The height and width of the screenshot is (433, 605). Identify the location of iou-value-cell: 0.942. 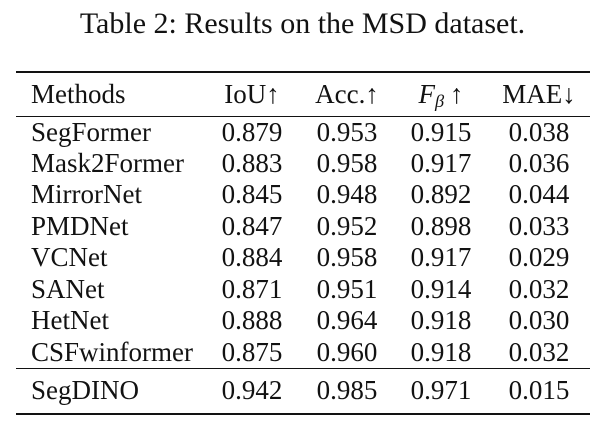
(252, 390).